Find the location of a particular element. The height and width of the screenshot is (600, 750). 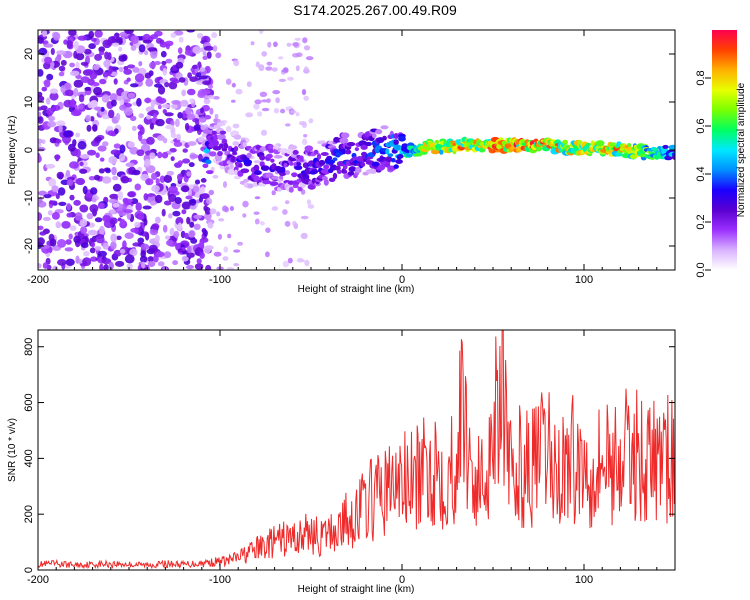

snr-ytick-label: 600 is located at coordinates (29, 402).